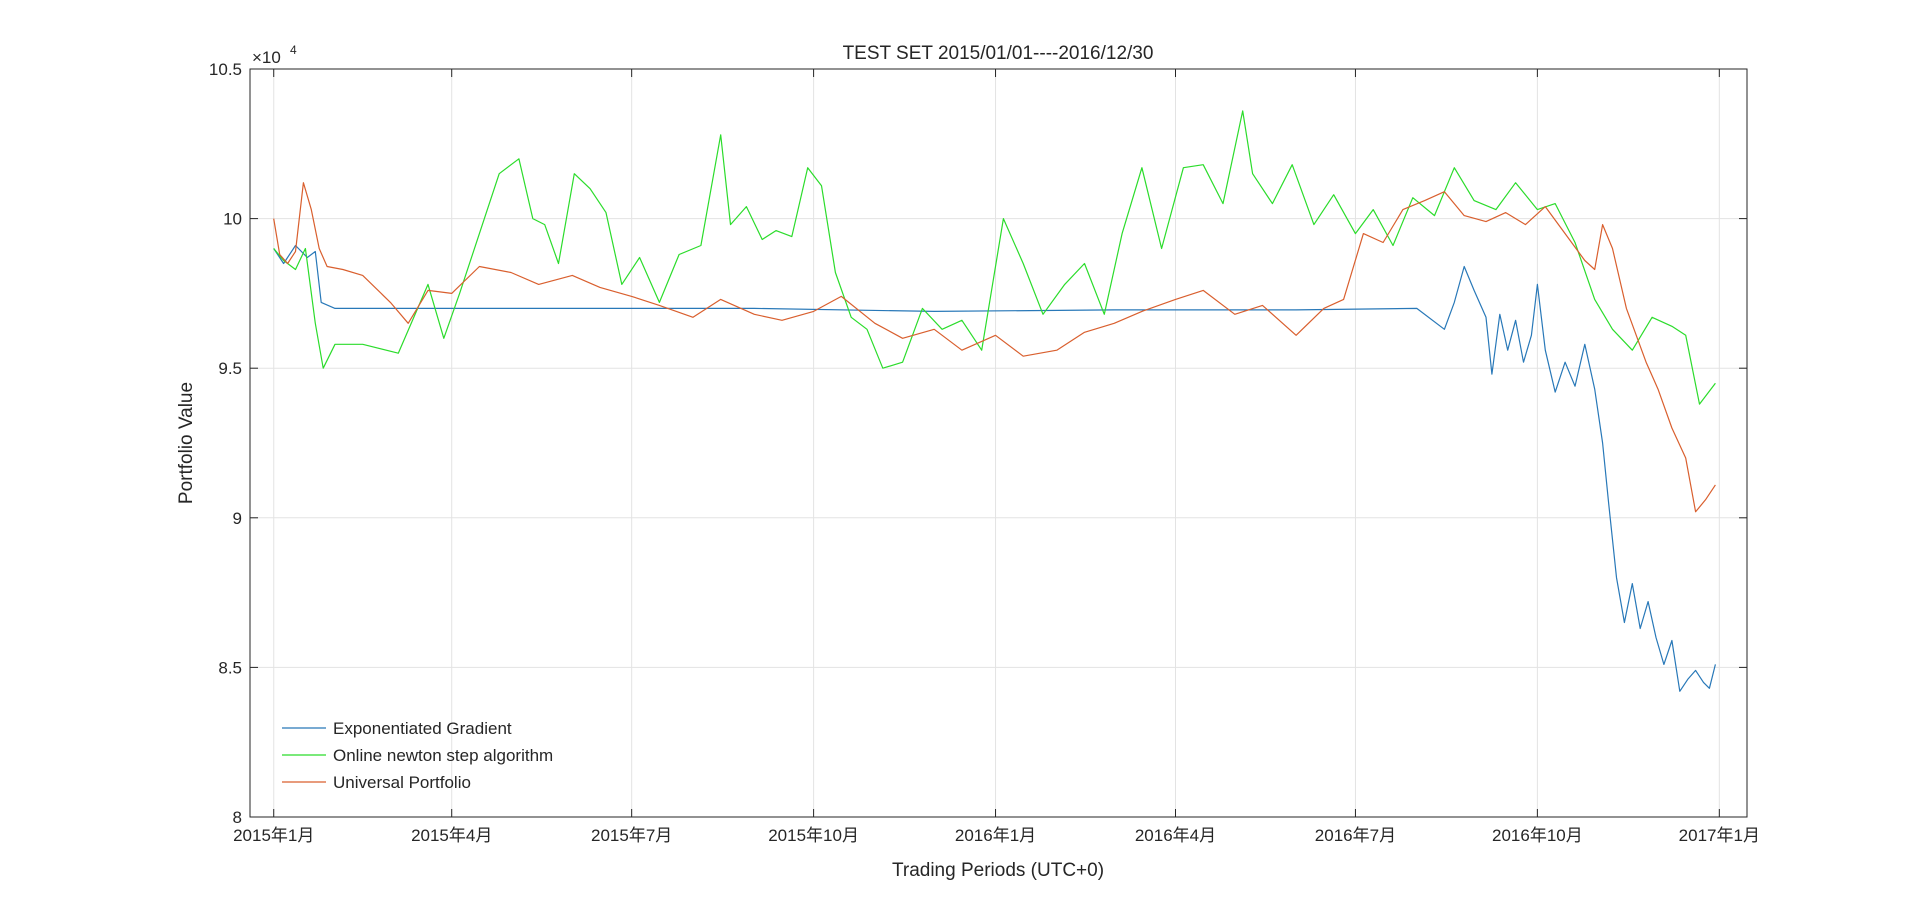 This screenshot has width=1920, height=912. What do you see at coordinates (995, 835) in the screenshot?
I see `x-tick-label: 2016年1月` at bounding box center [995, 835].